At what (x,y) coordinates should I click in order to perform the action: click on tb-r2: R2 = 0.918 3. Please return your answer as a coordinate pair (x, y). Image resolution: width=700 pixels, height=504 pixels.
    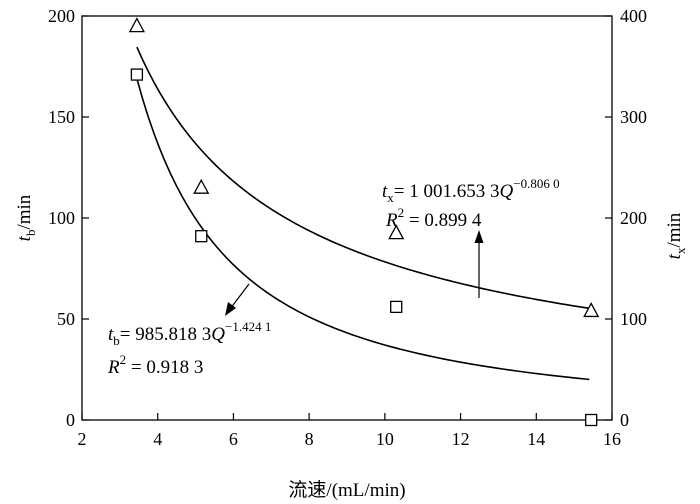
    Looking at the image, I should click on (155, 365).